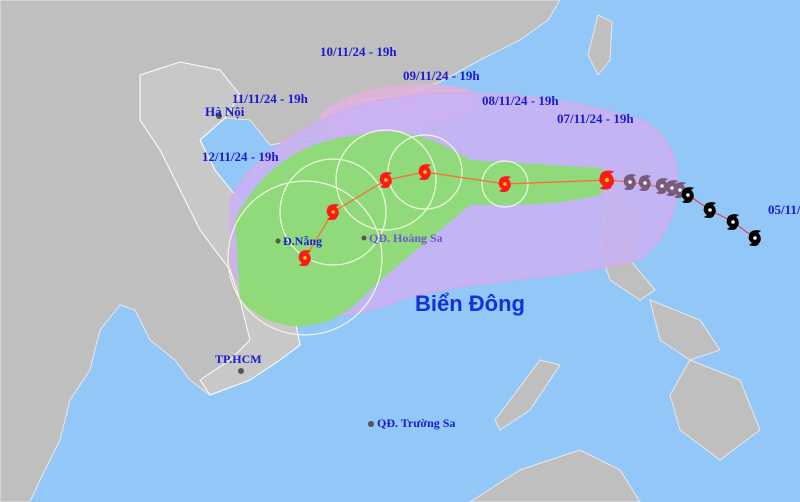  What do you see at coordinates (240, 156) in the screenshot?
I see `label-12-11: 12/11/24 - 19h` at bounding box center [240, 156].